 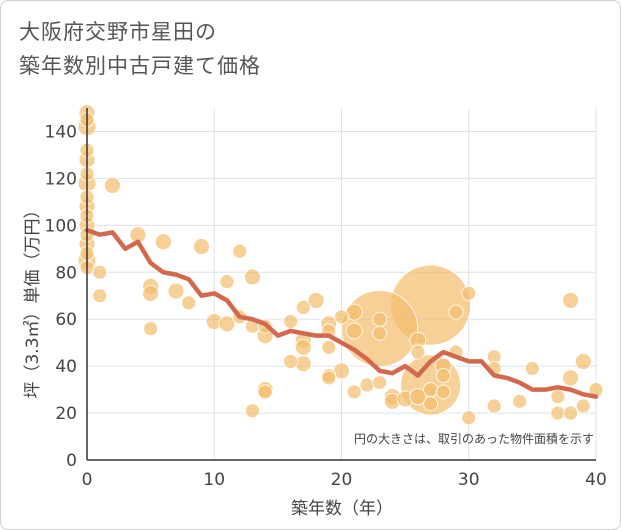 I want to click on y-tick-label: 20, so click(x=66, y=414).